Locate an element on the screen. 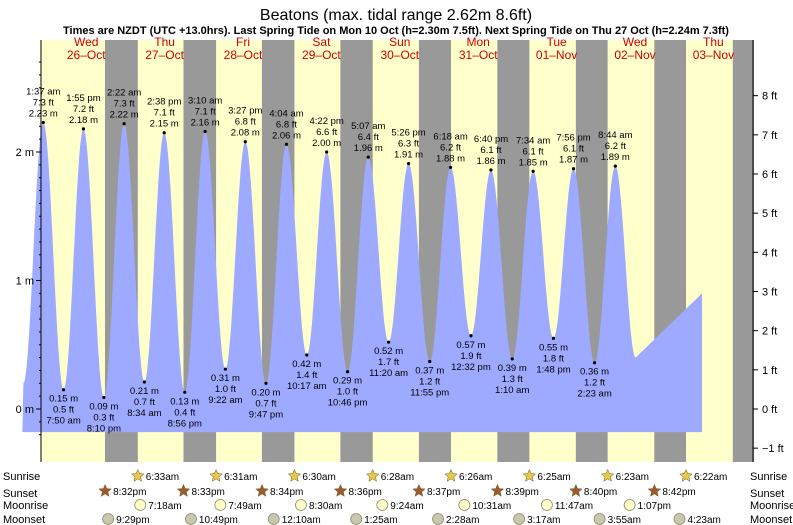 The height and width of the screenshot is (525, 793). tide-time: 10:17 am is located at coordinates (307, 386).